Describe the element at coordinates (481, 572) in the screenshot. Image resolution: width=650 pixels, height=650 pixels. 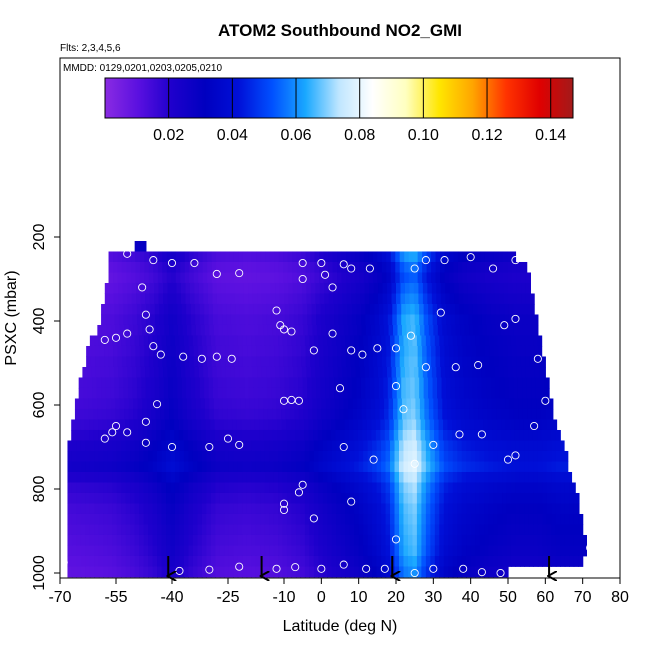
I see `sample-point` at that location.